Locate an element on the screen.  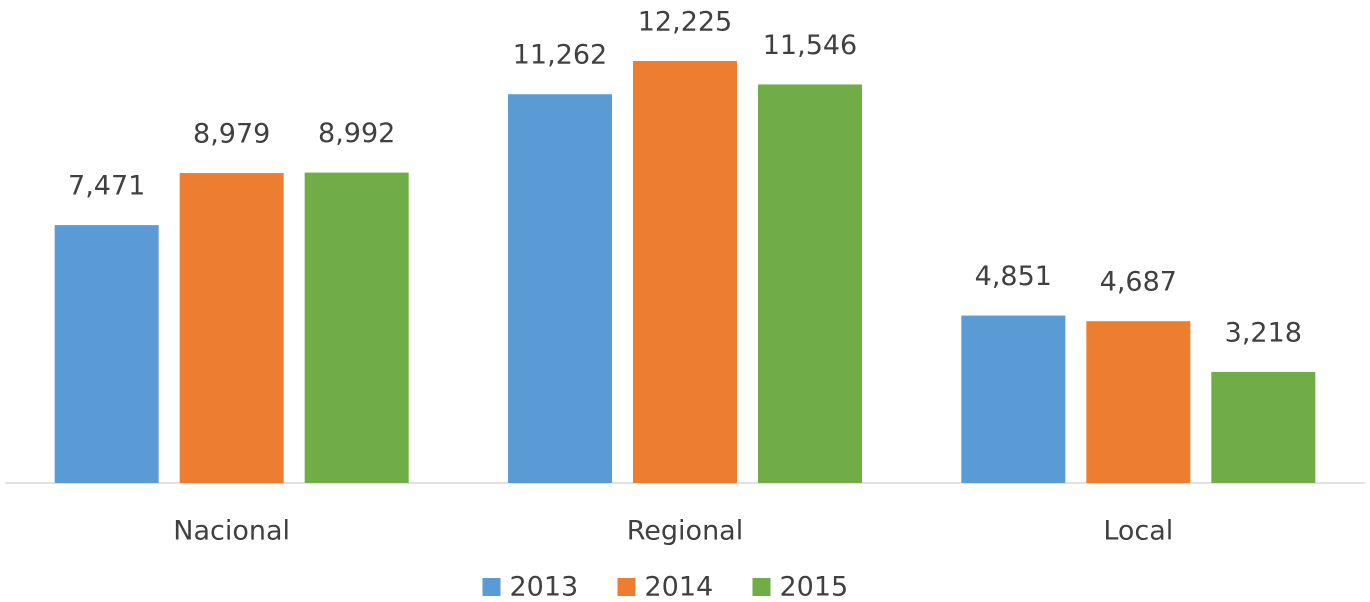
data-label: 12,225 is located at coordinates (685, 22).